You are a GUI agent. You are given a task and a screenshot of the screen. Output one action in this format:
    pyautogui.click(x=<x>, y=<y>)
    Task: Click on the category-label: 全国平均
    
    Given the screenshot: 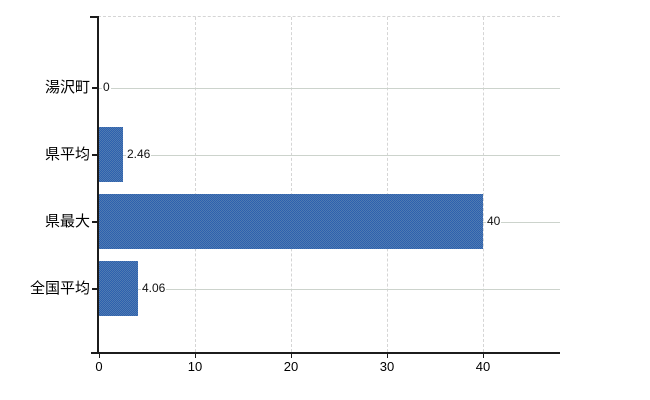 What is the action you would take?
    pyautogui.click(x=59, y=288)
    